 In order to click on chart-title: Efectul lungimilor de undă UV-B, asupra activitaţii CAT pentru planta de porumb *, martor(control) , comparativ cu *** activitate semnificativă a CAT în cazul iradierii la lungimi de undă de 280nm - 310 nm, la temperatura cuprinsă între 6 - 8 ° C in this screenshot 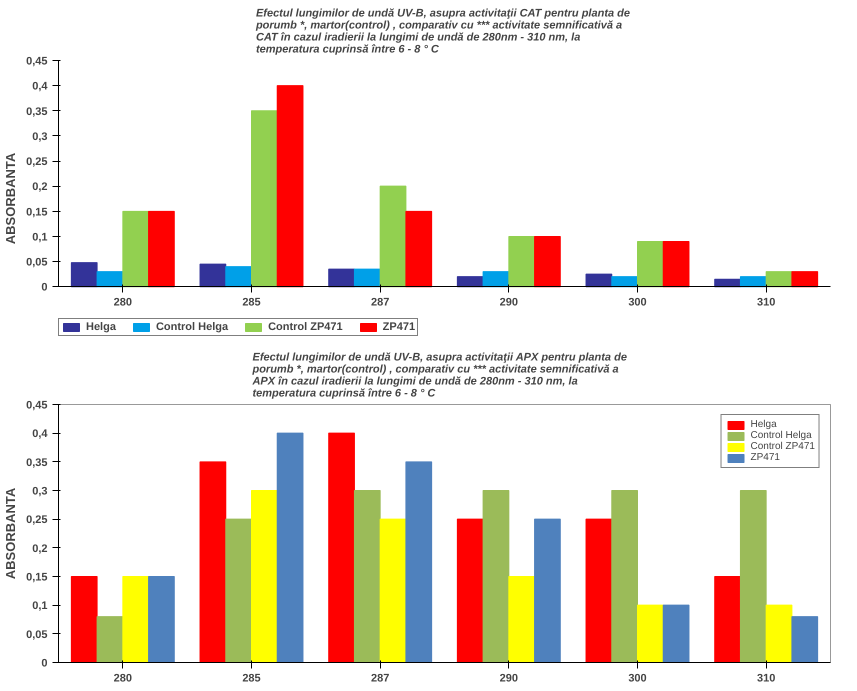, I will do `click(442, 32)`.